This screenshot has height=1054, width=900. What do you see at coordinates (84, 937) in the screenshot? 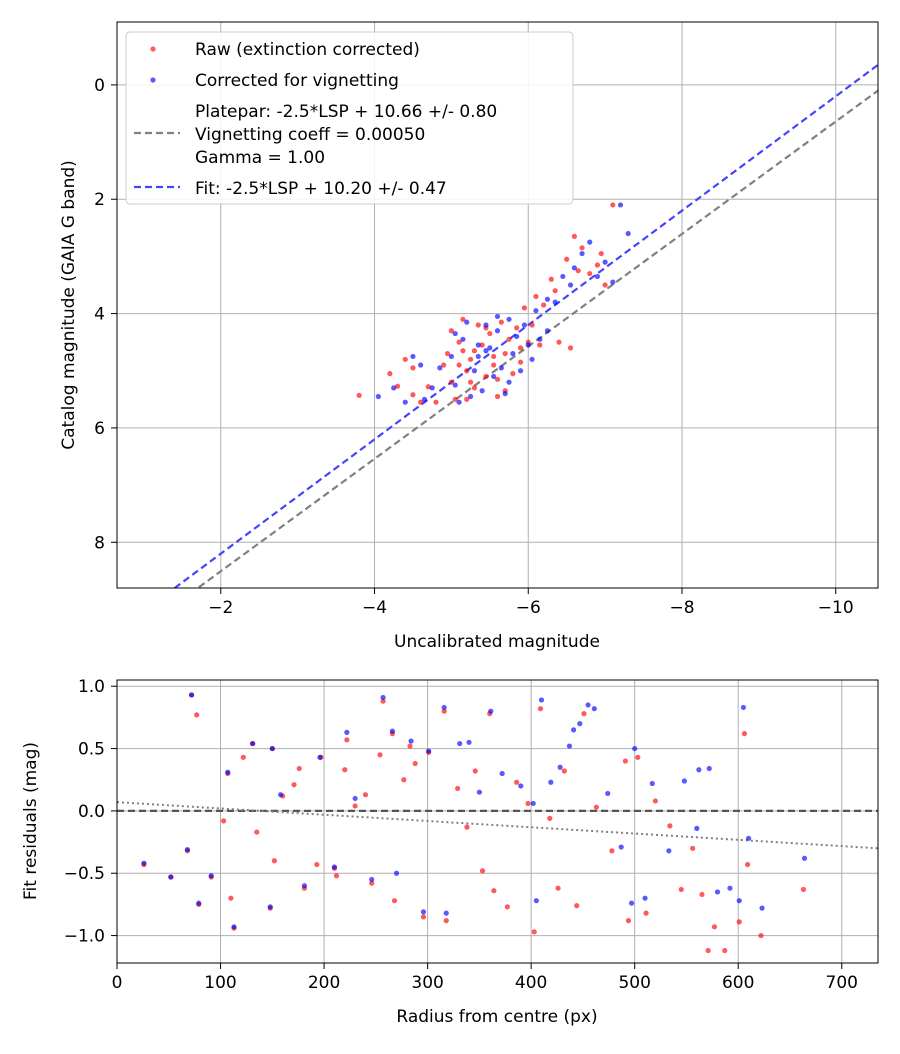
I see `bottom-y-tick-label: −1.0` at bounding box center [84, 937].